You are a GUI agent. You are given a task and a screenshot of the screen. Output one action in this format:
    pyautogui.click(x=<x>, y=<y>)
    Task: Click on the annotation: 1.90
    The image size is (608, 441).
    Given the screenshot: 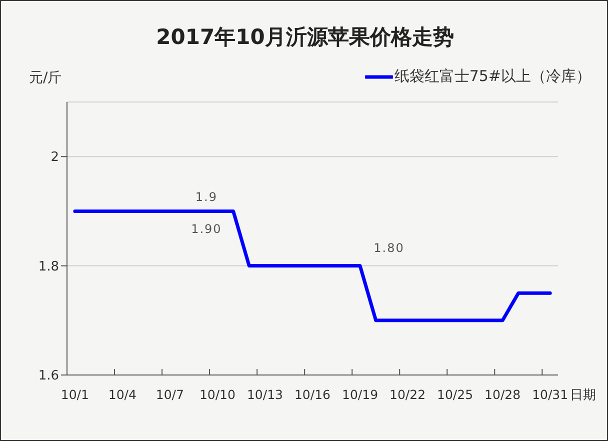 What is the action you would take?
    pyautogui.click(x=206, y=229)
    